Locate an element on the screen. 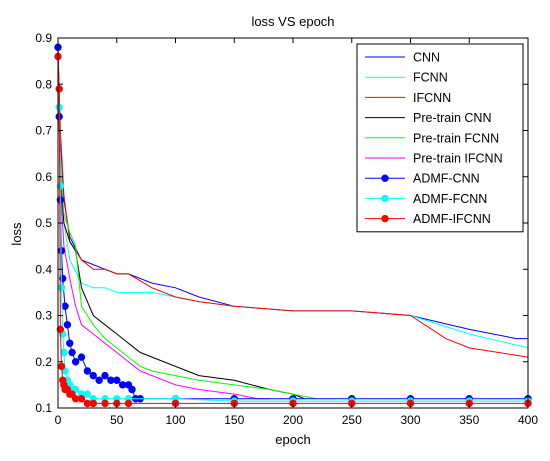 The image size is (550, 461). x-tick-label: 50 is located at coordinates (117, 420).